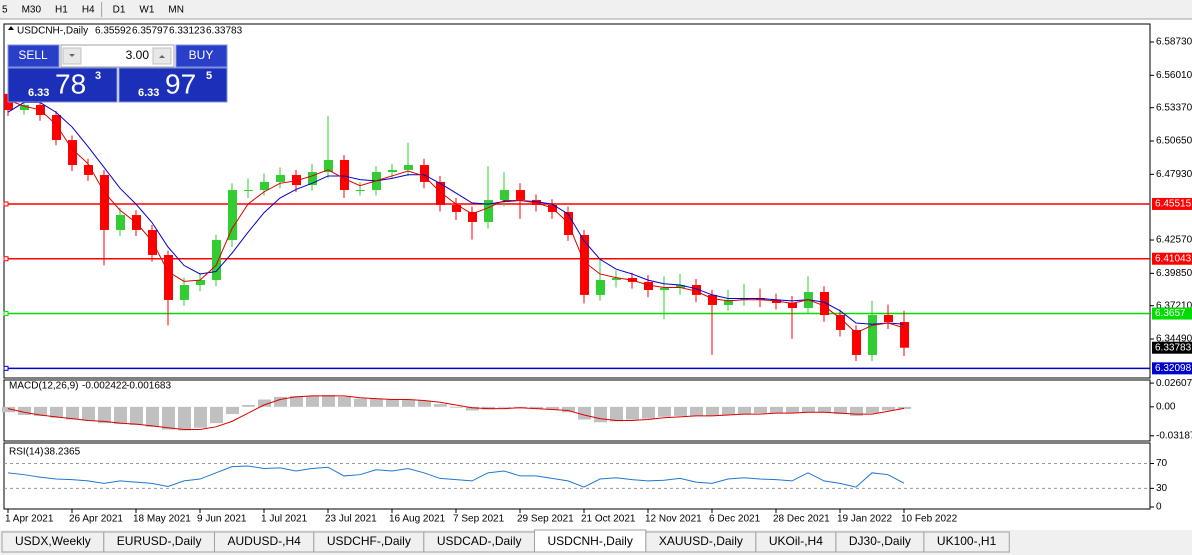  I want to click on tab: USDX,Weekly, so click(53, 542).